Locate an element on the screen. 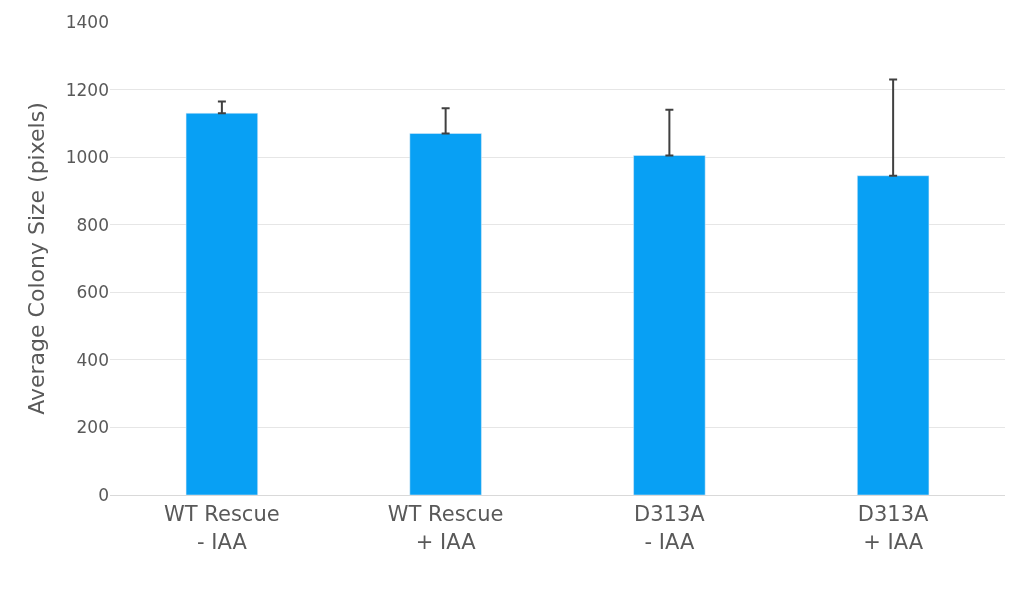 The height and width of the screenshot is (590, 1025). y-tick-label: 1000 is located at coordinates (87, 157).